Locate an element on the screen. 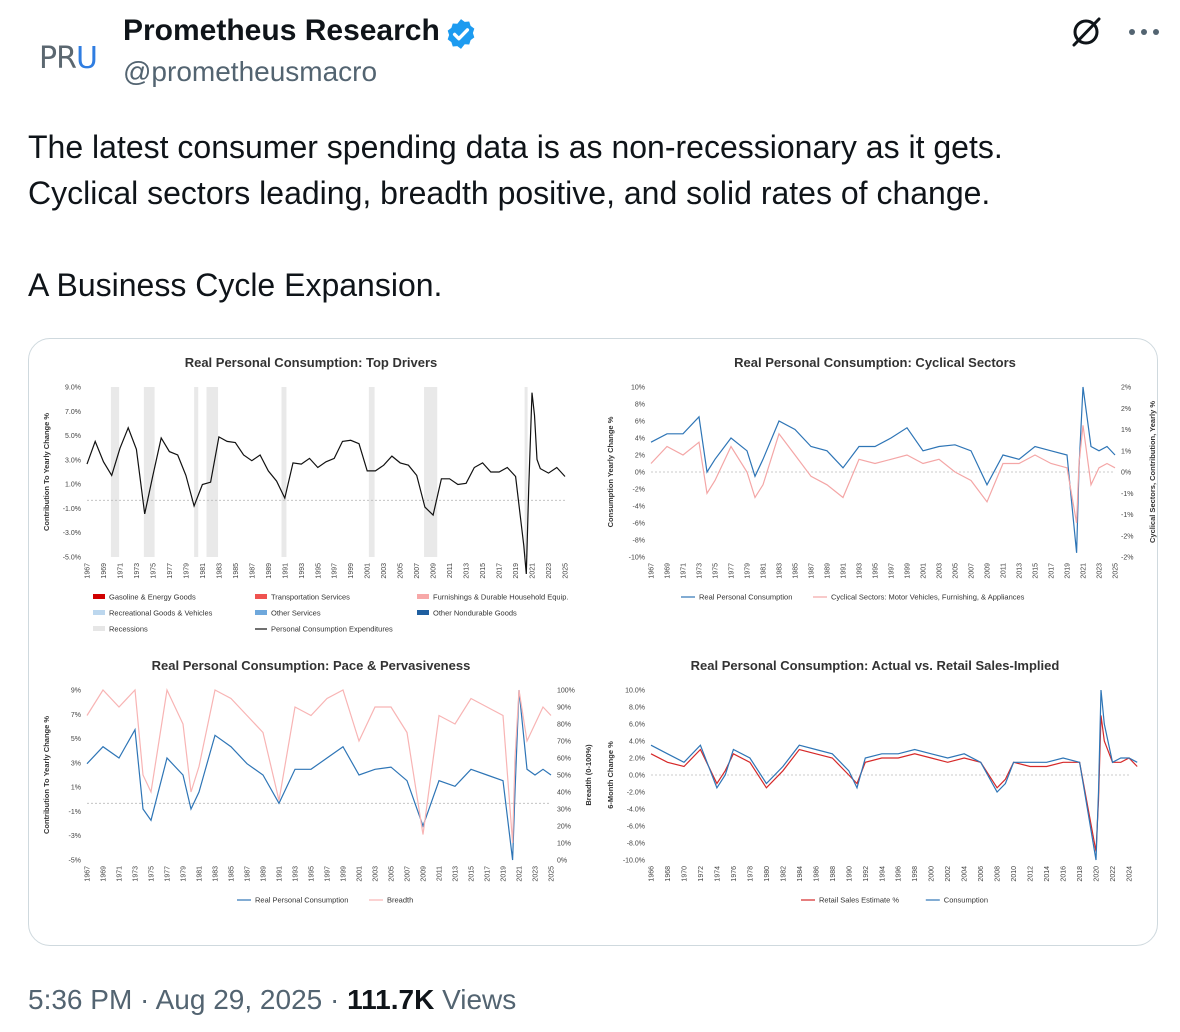  x-tick-label: 2007 is located at coordinates (417, 571).